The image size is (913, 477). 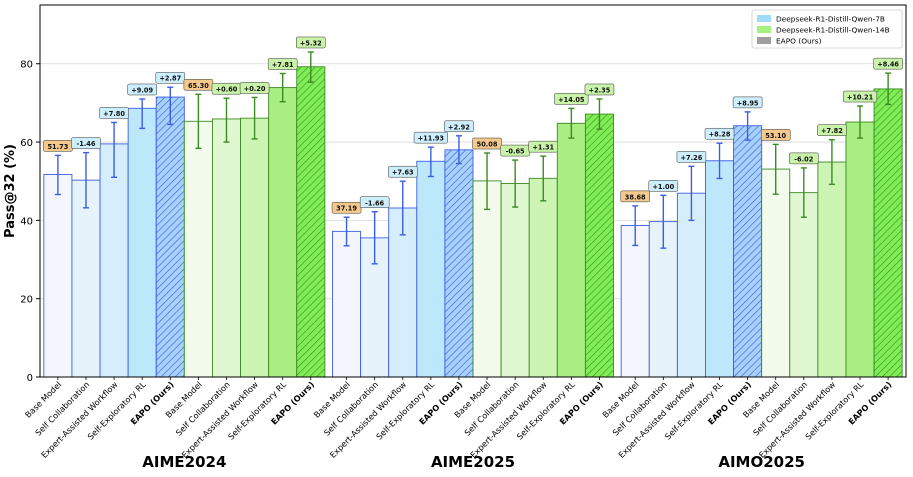 What do you see at coordinates (198, 86) in the screenshot?
I see `delta-label-aime2024-14b-0: 65.30` at bounding box center [198, 86].